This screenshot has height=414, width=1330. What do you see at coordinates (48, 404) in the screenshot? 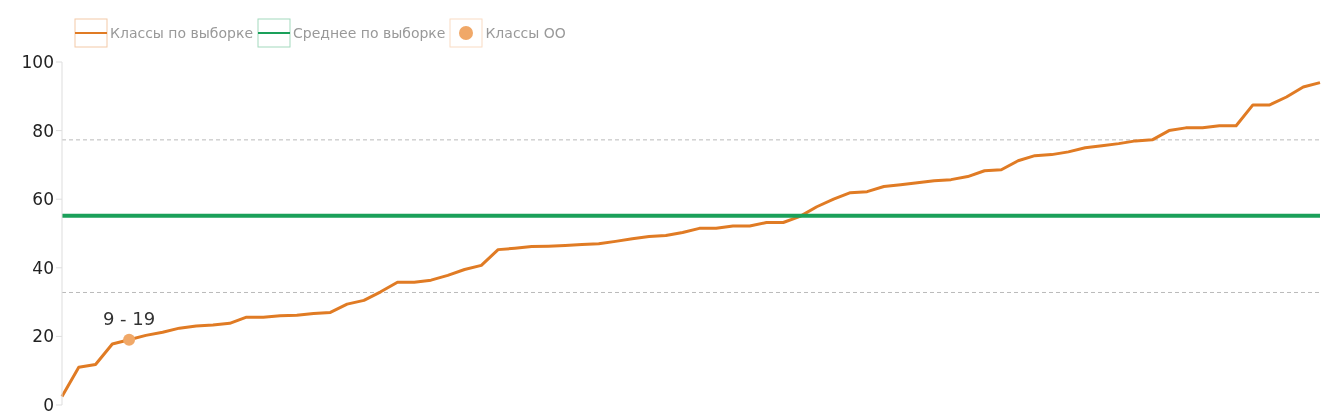
I see `y-tick-label: 0` at bounding box center [48, 404].